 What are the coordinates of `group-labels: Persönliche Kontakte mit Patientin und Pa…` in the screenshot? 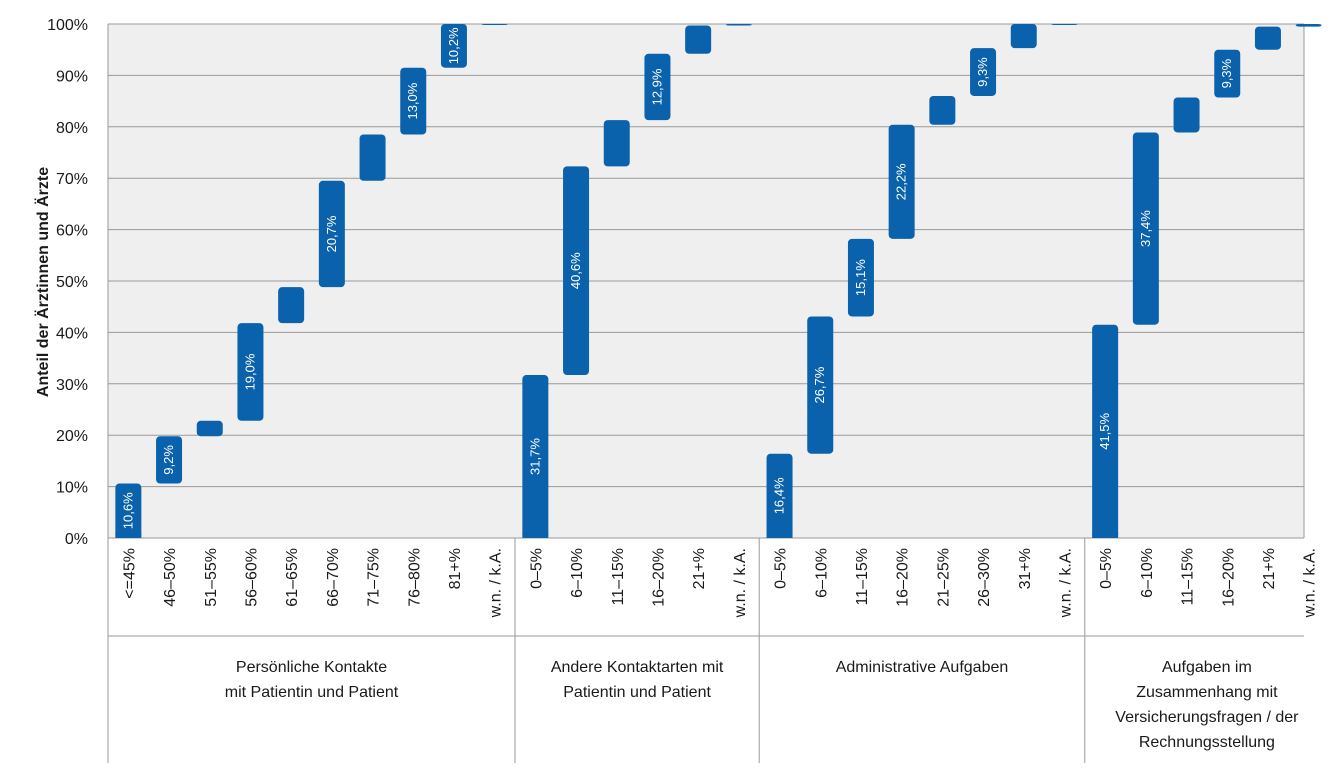 It's located at (762, 705).